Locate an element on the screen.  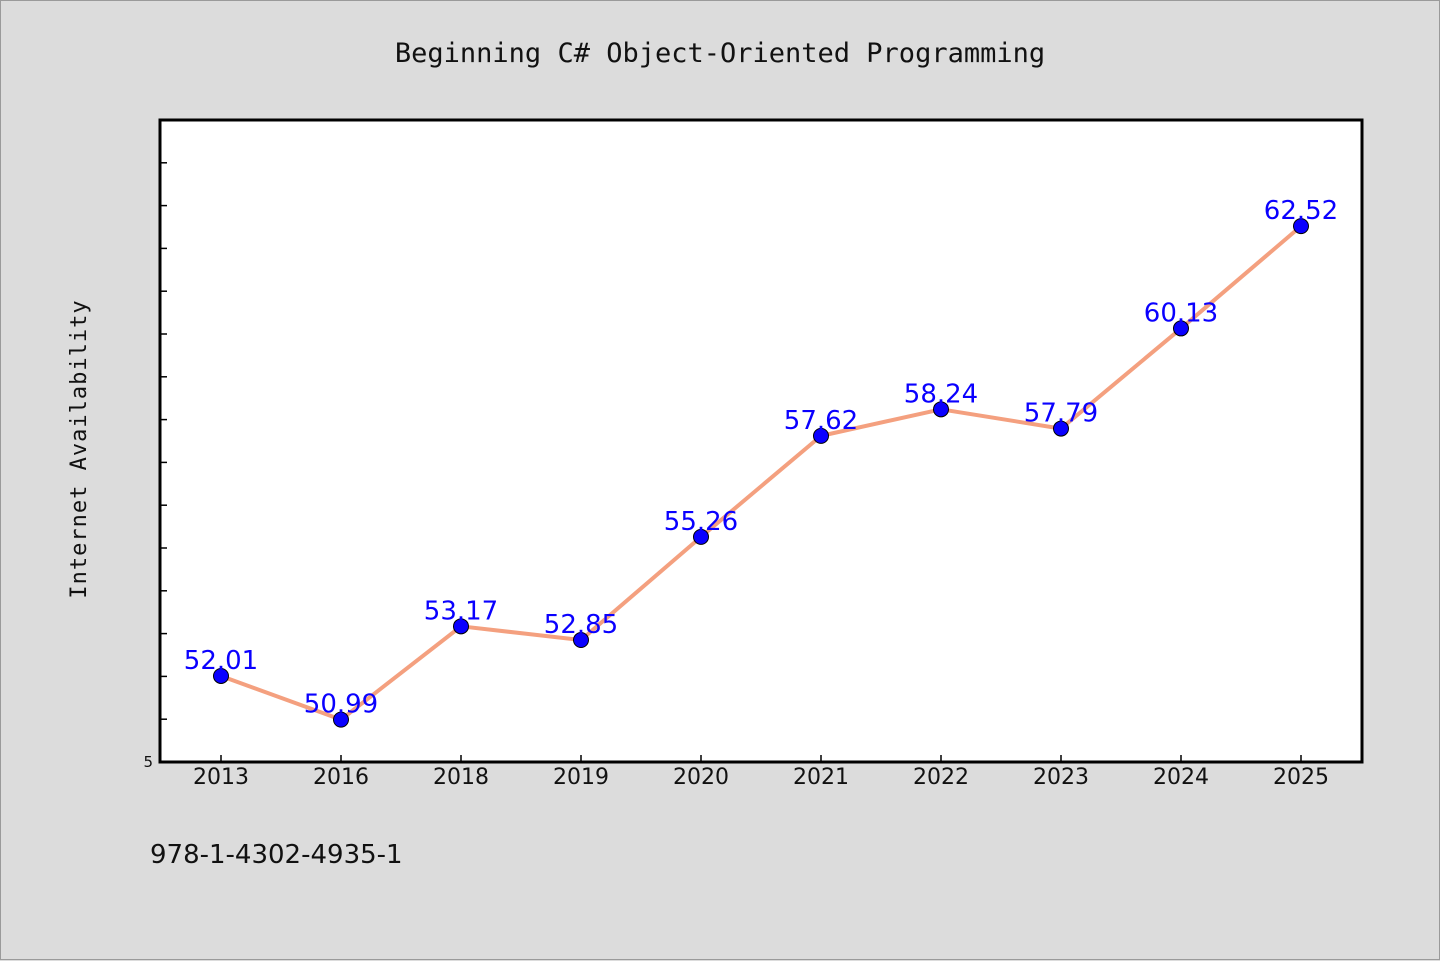
data-label: 55.26 is located at coordinates (701, 522).